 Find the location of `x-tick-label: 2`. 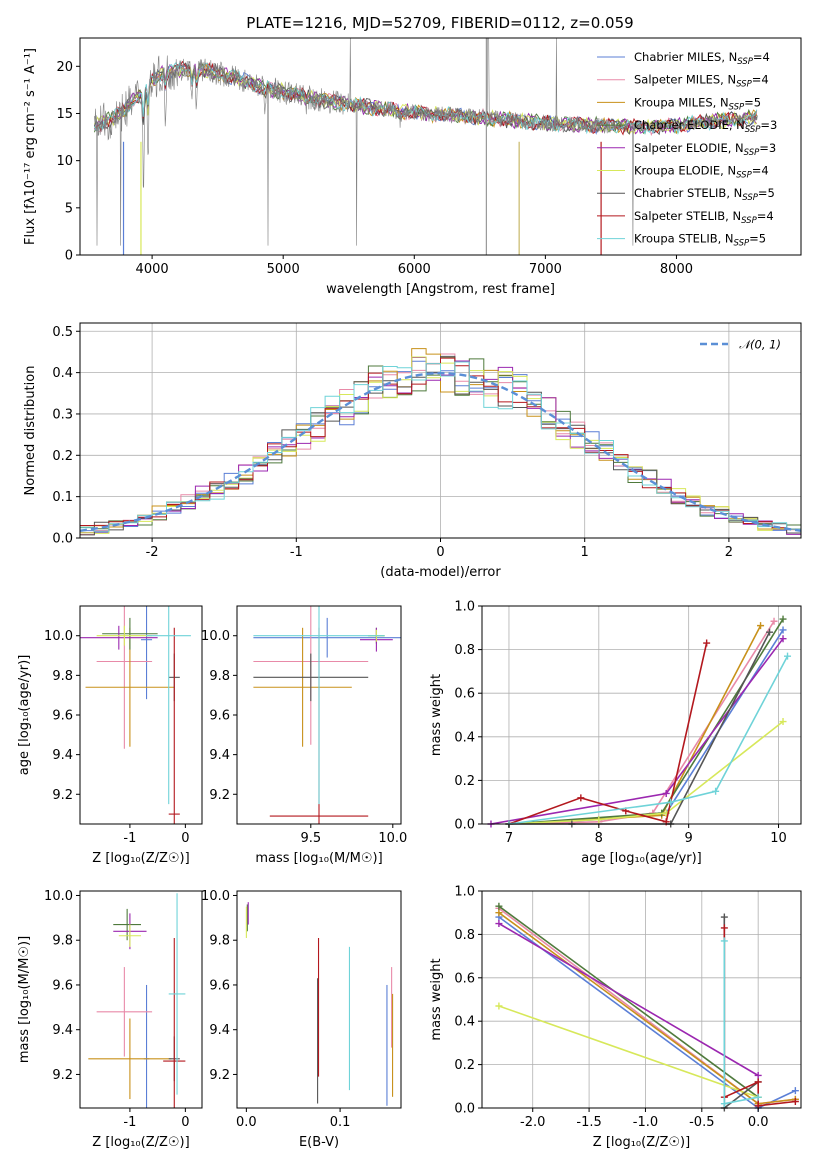

x-tick-label: 2 is located at coordinates (729, 552).